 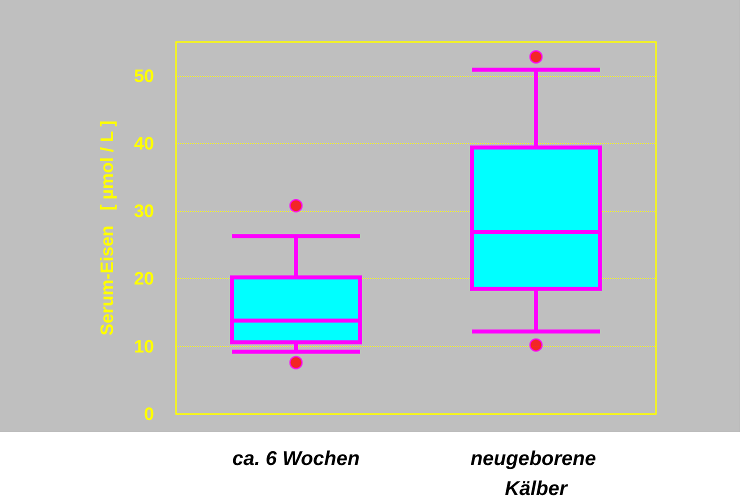 What do you see at coordinates (536, 474) in the screenshot?
I see `x-tick-label: neugeborene Kälber` at bounding box center [536, 474].